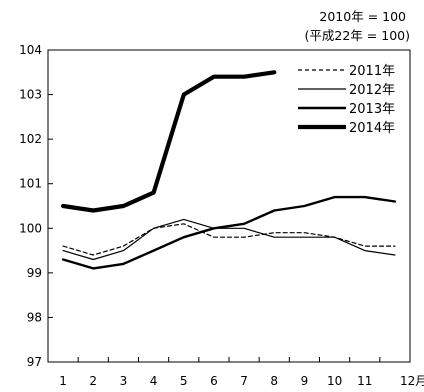 The height and width of the screenshot is (392, 424). I want to click on y-tick-label: 97, so click(34, 362).